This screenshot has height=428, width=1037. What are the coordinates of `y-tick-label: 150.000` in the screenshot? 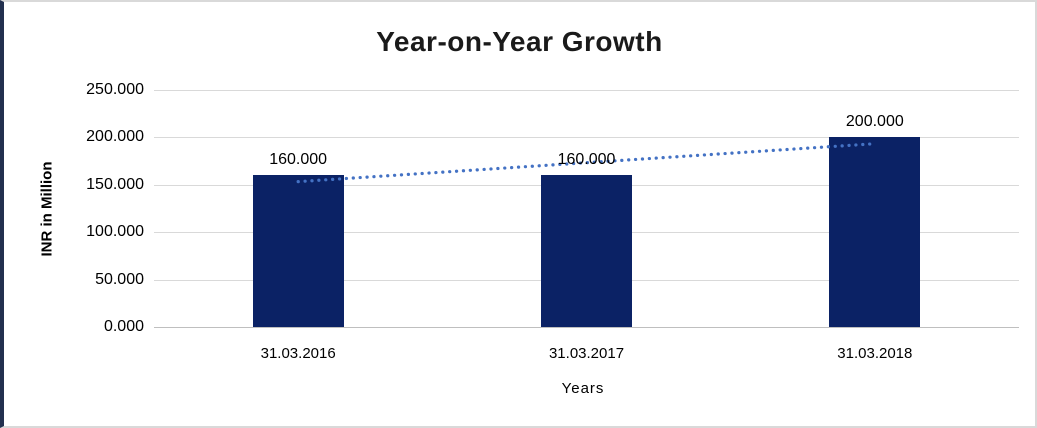 It's located at (115, 184).